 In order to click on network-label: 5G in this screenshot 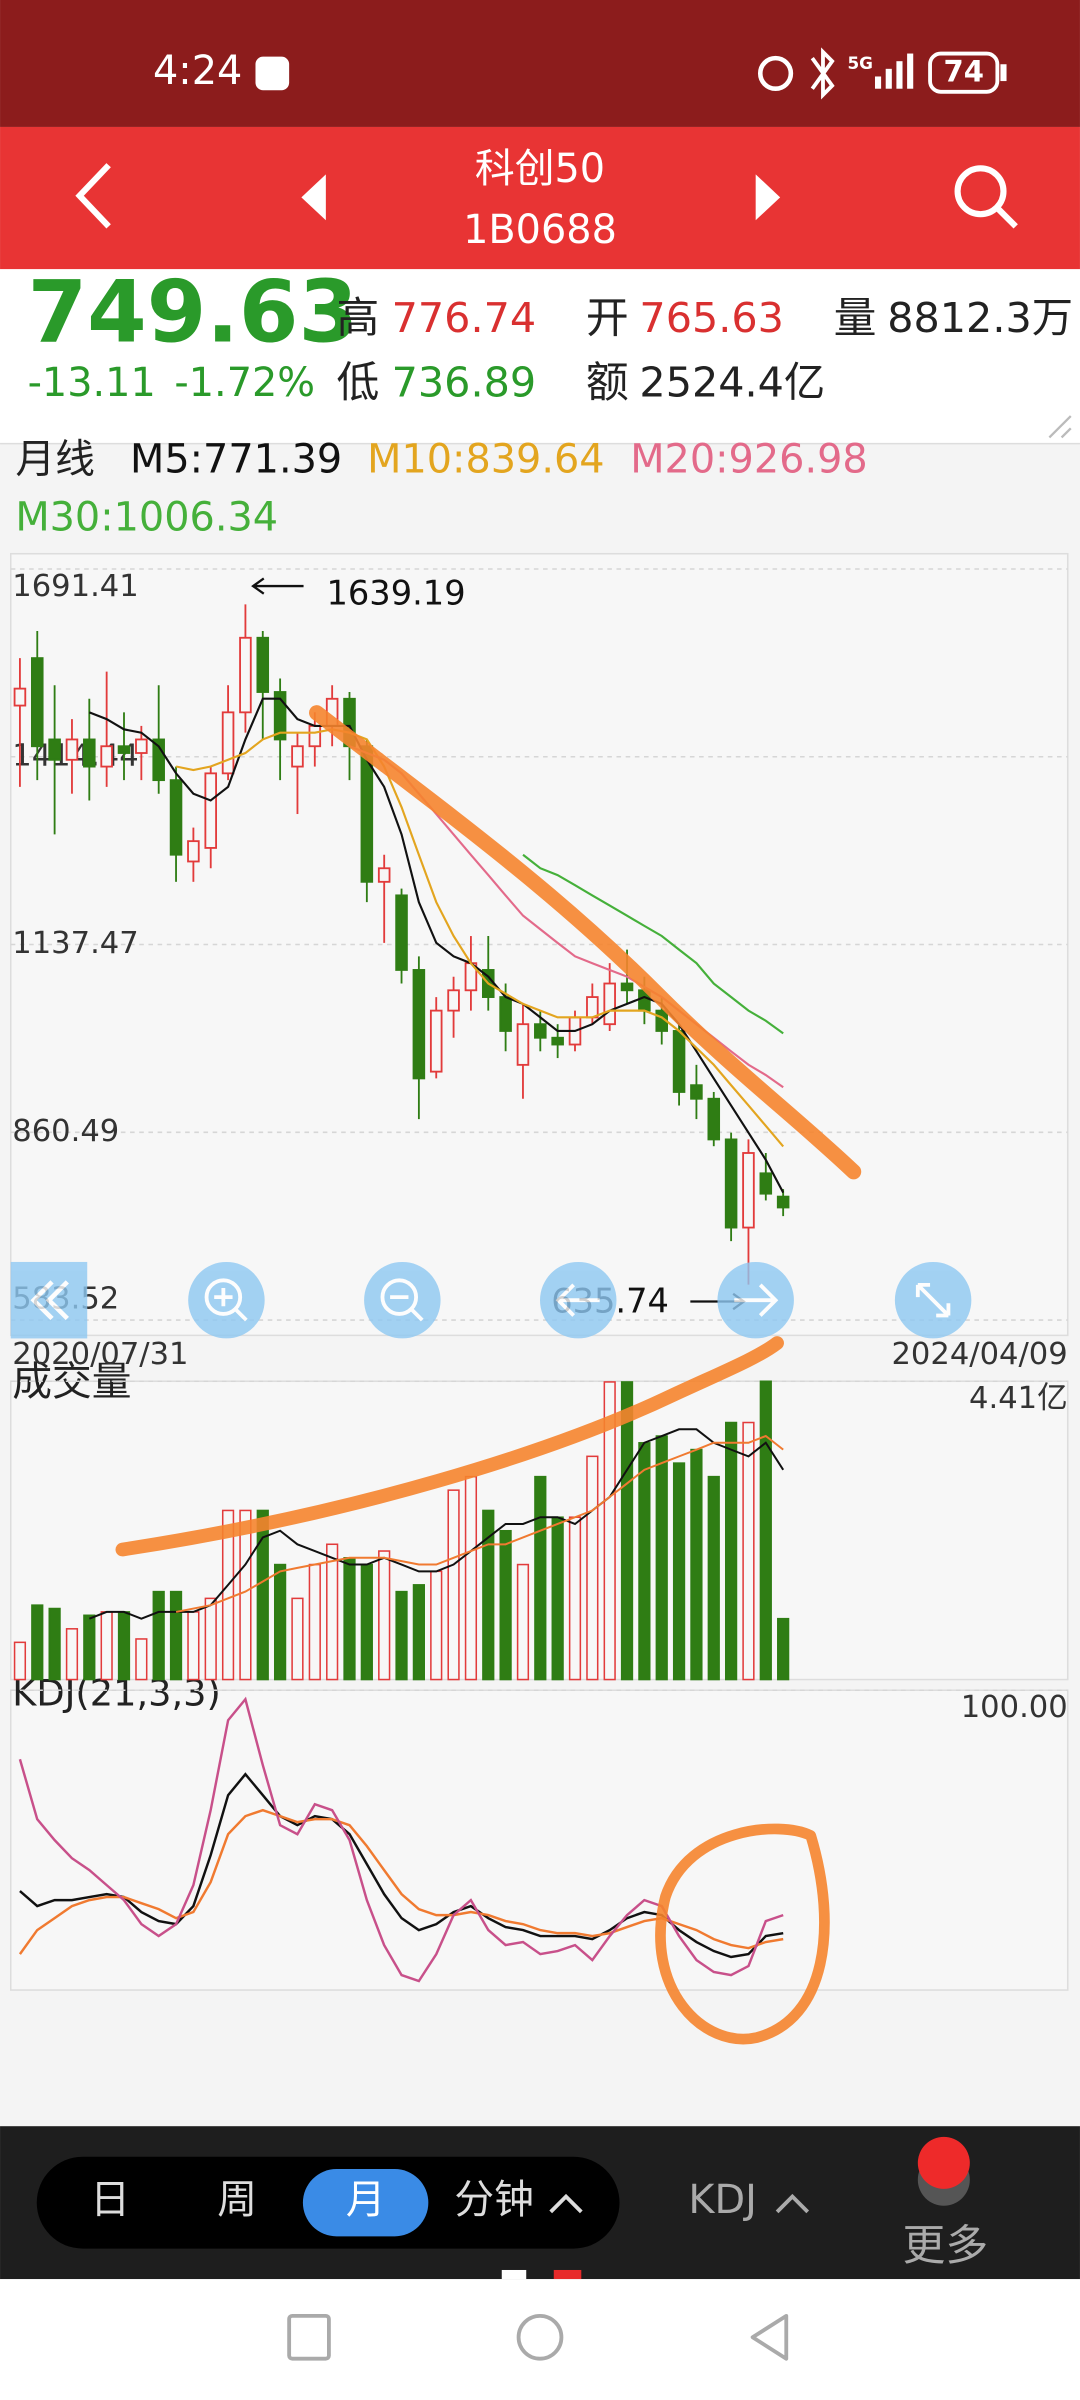, I will do `click(860, 63)`.